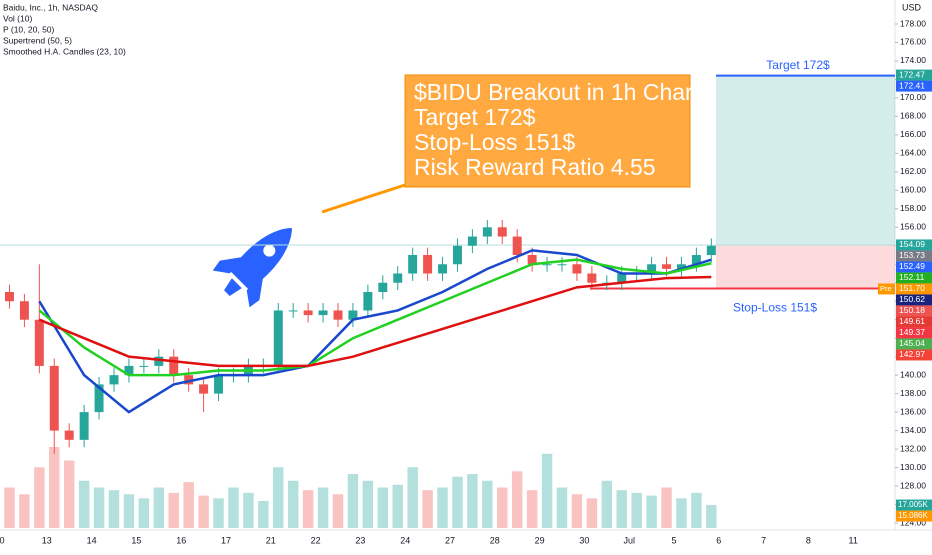 The height and width of the screenshot is (555, 932). I want to click on target-zone, so click(805, 160).